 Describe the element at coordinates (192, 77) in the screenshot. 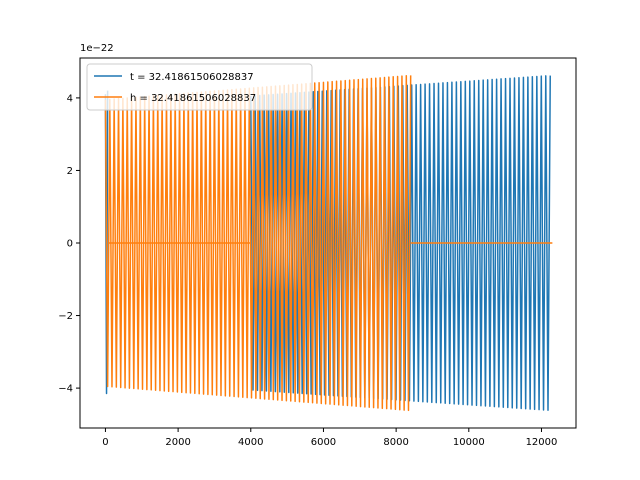

I see `legend-label-t: t = 32.41861506028837` at that location.